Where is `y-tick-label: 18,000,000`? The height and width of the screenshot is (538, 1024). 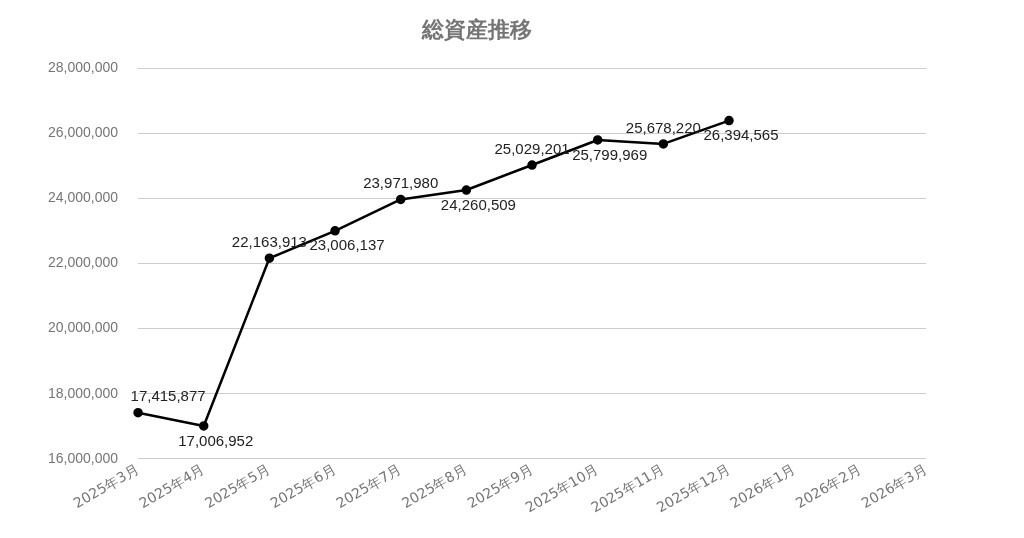 y-tick-label: 18,000,000 is located at coordinates (83, 392).